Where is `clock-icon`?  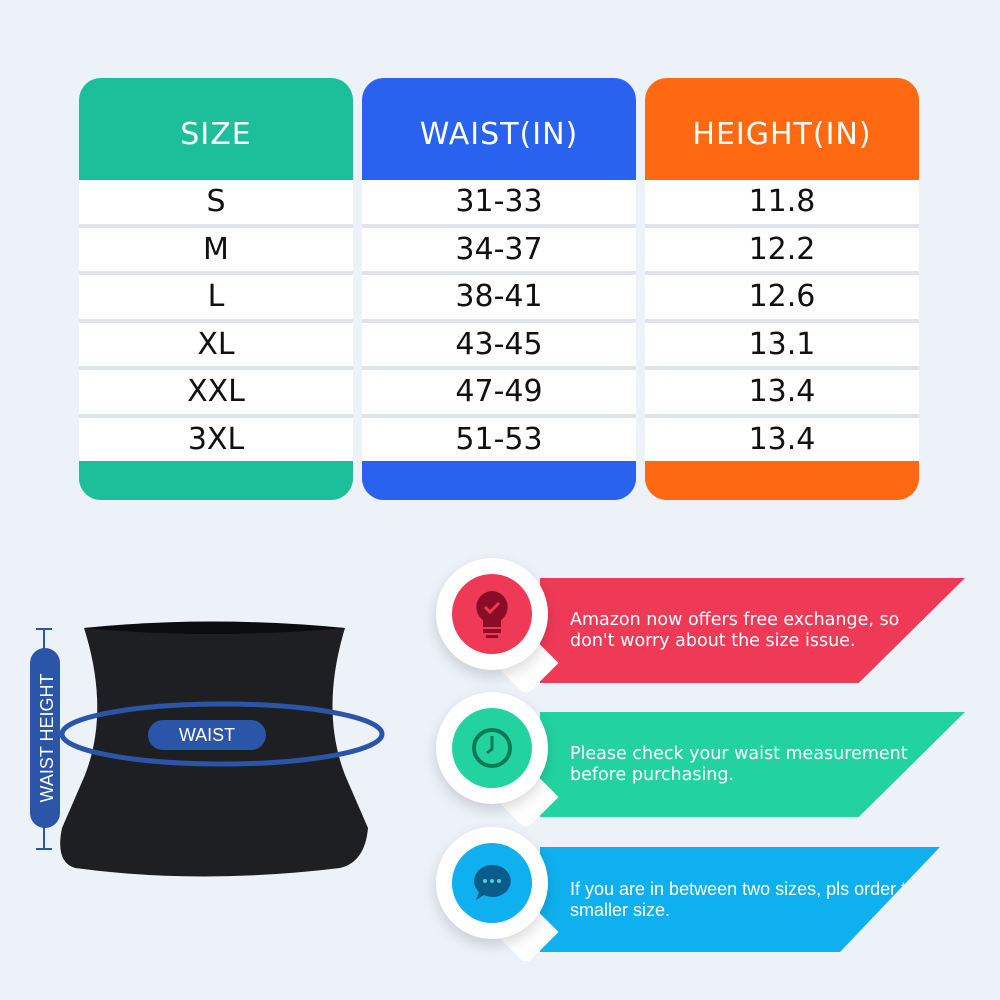 clock-icon is located at coordinates (492, 748).